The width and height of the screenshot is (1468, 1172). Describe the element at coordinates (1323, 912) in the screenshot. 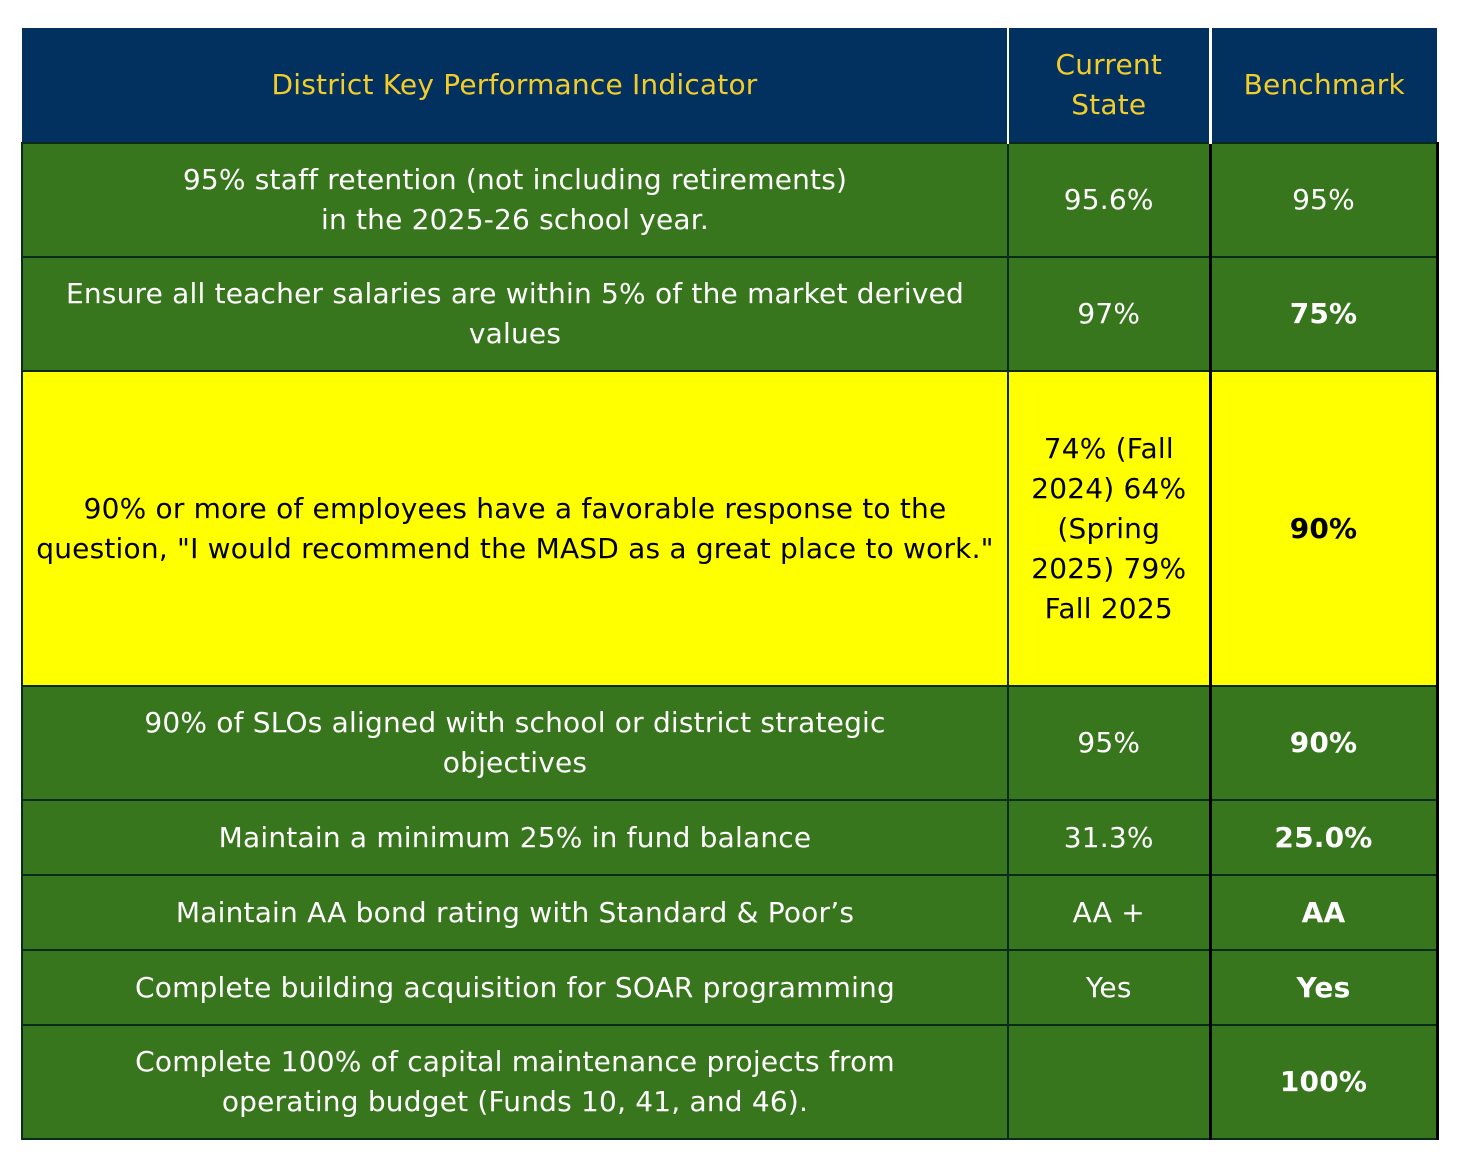

I see `benchmark-cell: AA` at that location.